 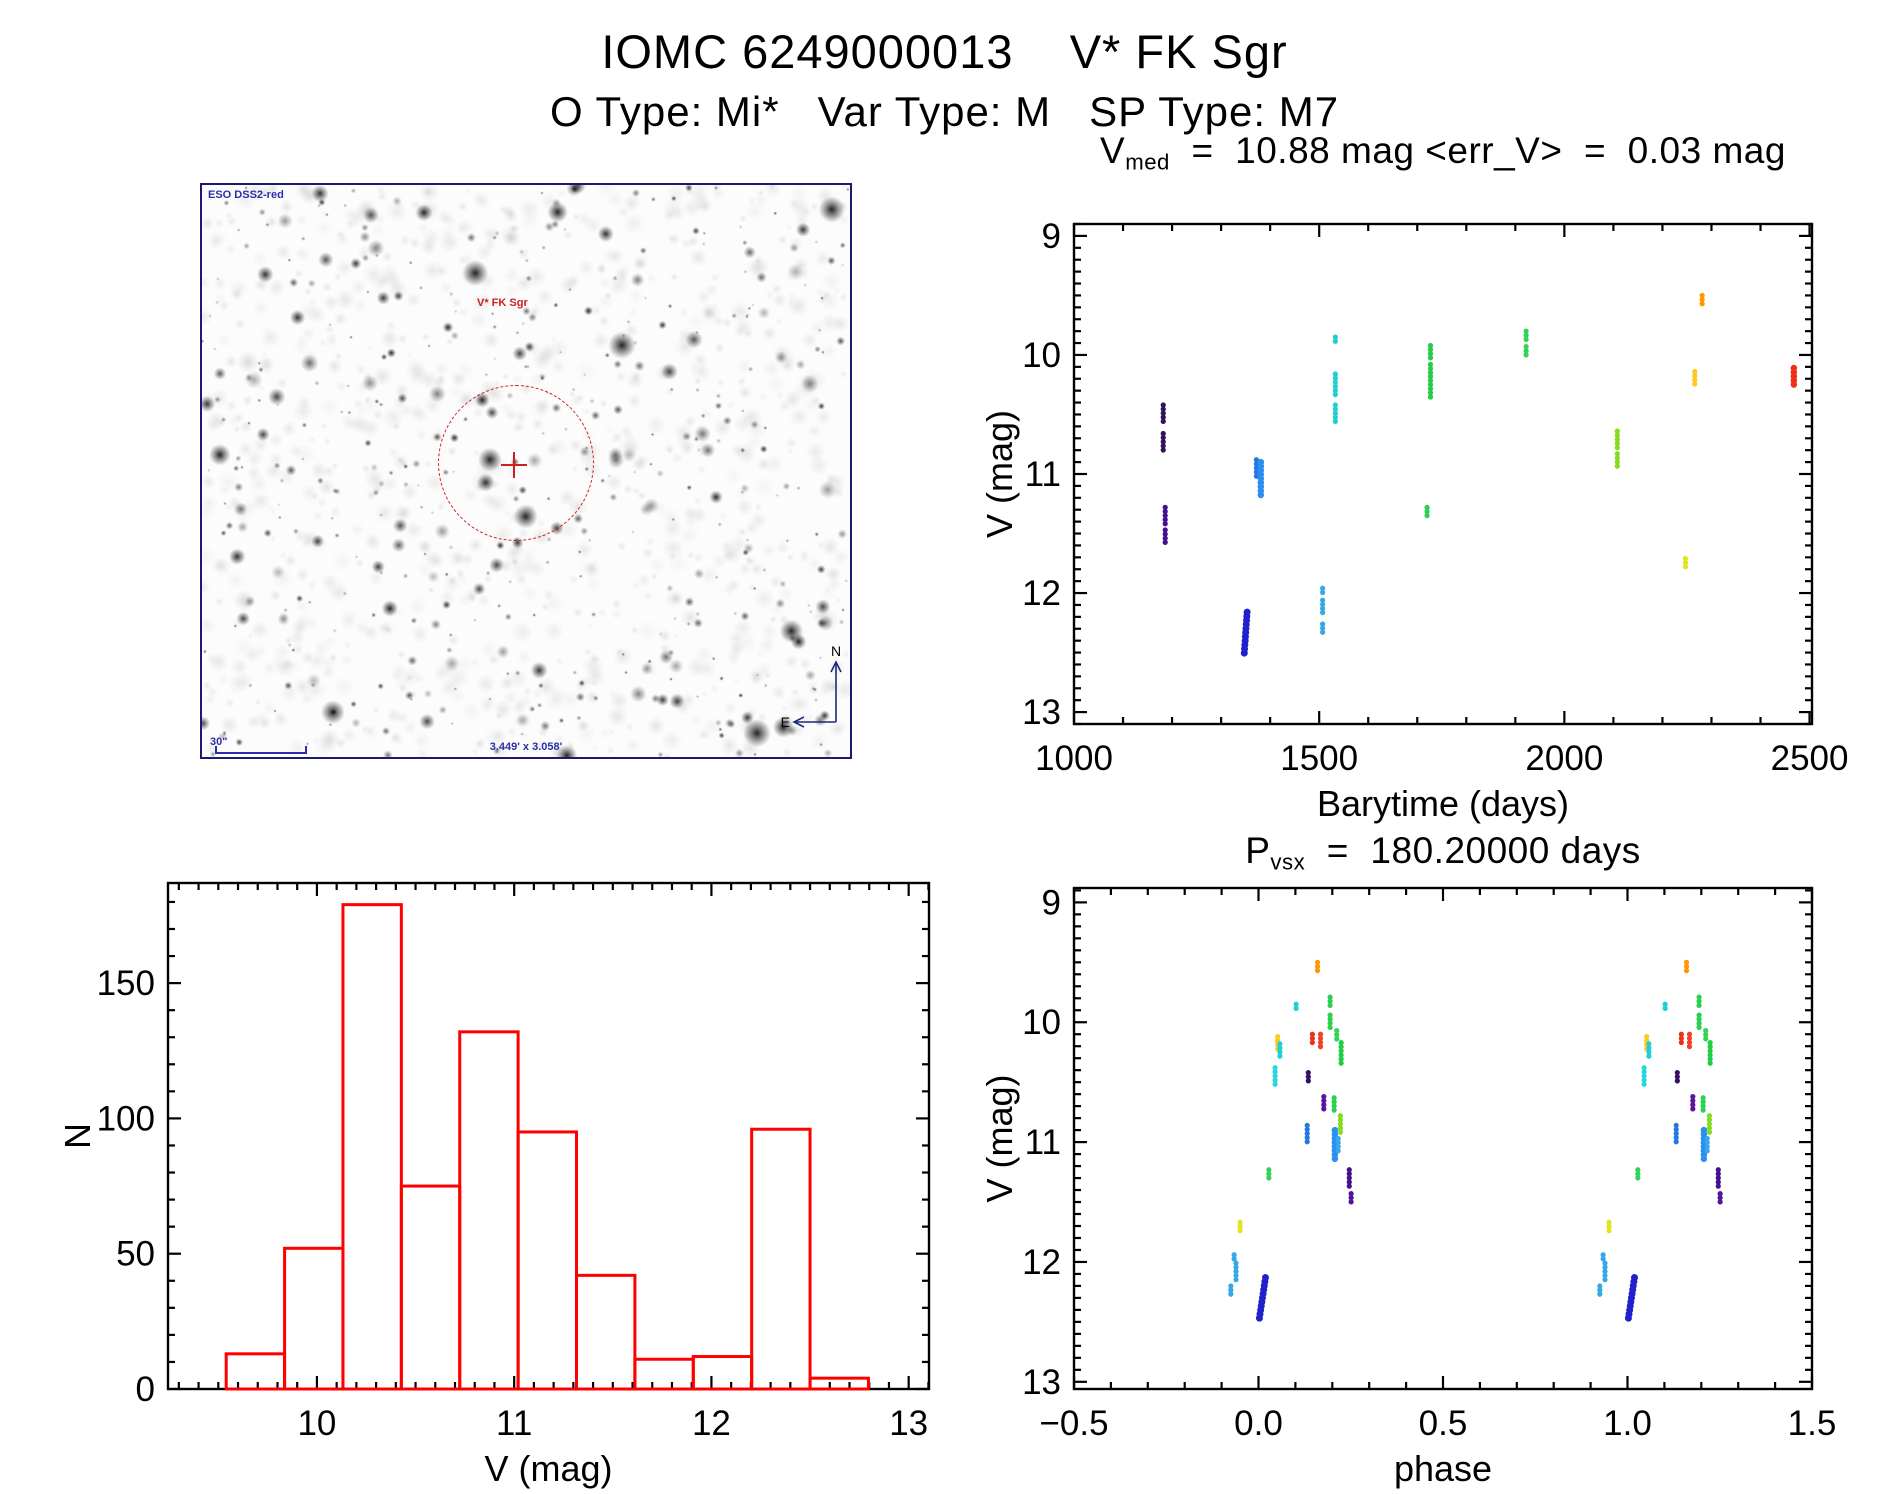 What do you see at coordinates (1627, 1423) in the screenshot?
I see `phase-x-tick-label: 1.0` at bounding box center [1627, 1423].